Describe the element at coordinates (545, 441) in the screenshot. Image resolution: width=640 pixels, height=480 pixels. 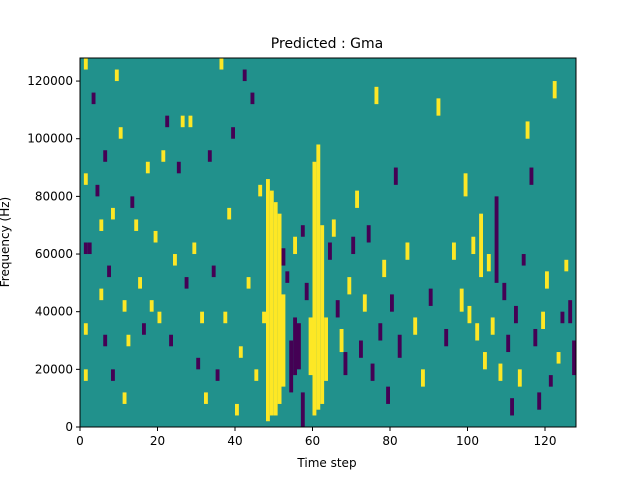
I see `x-tick-label: 120` at that location.